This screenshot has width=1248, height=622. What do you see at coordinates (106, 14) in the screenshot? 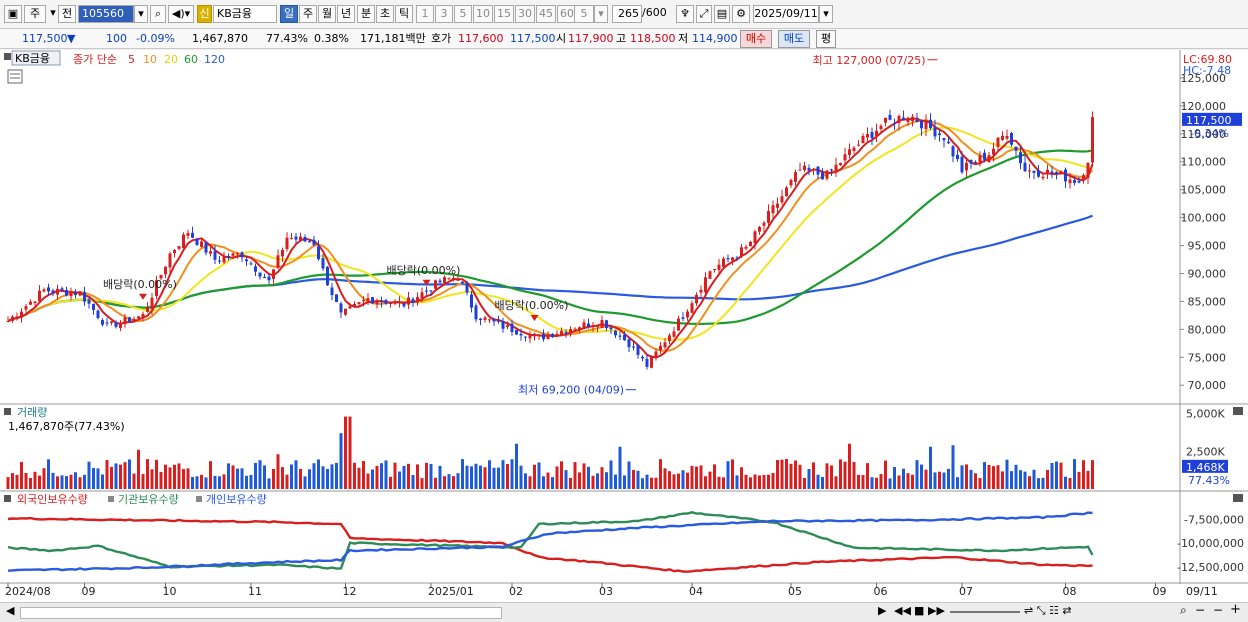
I see `code-input: 105560` at bounding box center [106, 14].